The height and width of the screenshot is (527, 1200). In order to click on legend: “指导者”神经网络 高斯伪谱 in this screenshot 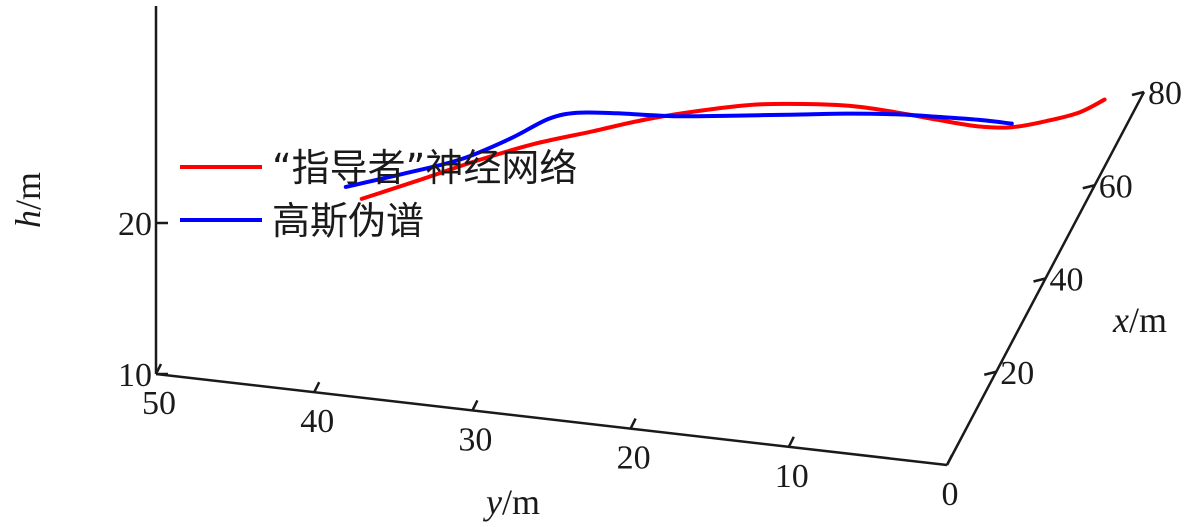, I will do `click(378, 194)`.